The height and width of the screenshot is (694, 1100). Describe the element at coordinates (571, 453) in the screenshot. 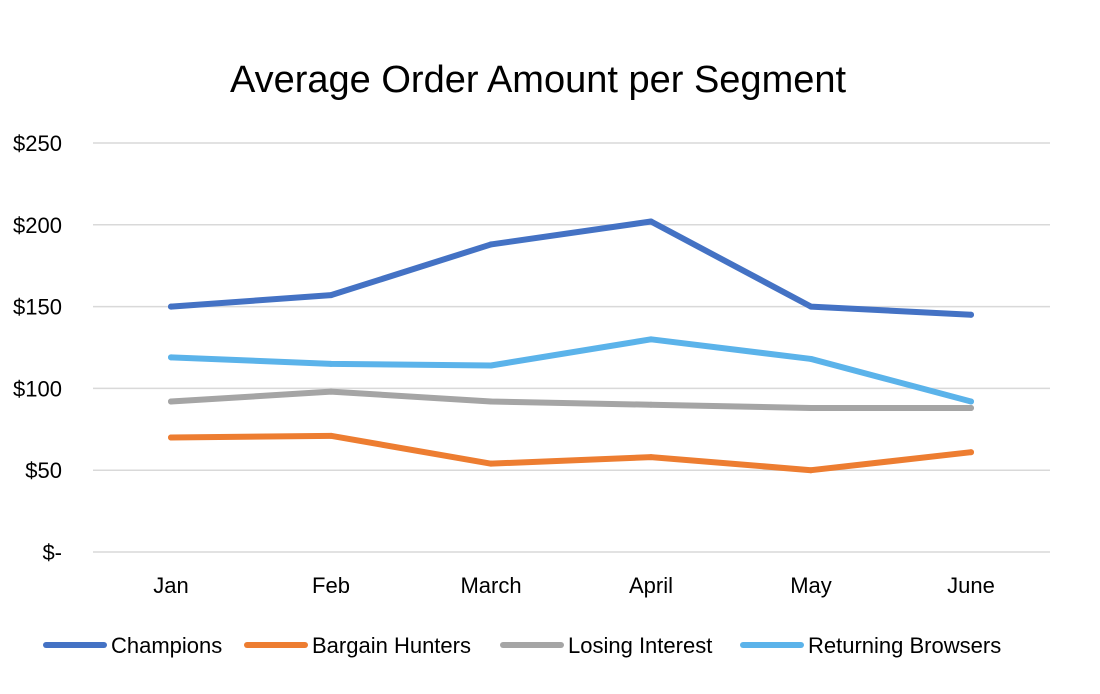

I see `series-line-bargain-hunters` at that location.